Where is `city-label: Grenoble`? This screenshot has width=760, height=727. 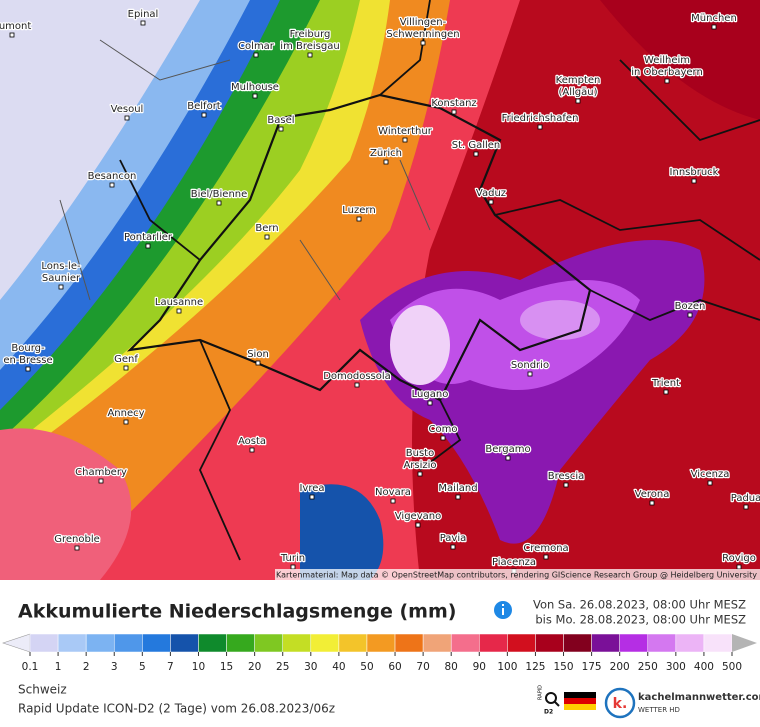
city-label: Grenoble is located at coordinates (77, 539).